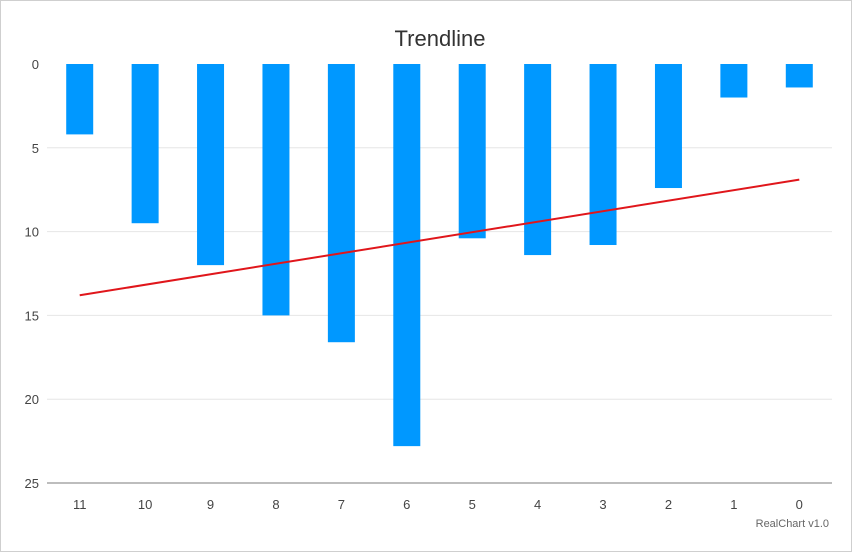 Image resolution: width=852 pixels, height=553 pixels. I want to click on x-tick-label: 4, so click(537, 504).